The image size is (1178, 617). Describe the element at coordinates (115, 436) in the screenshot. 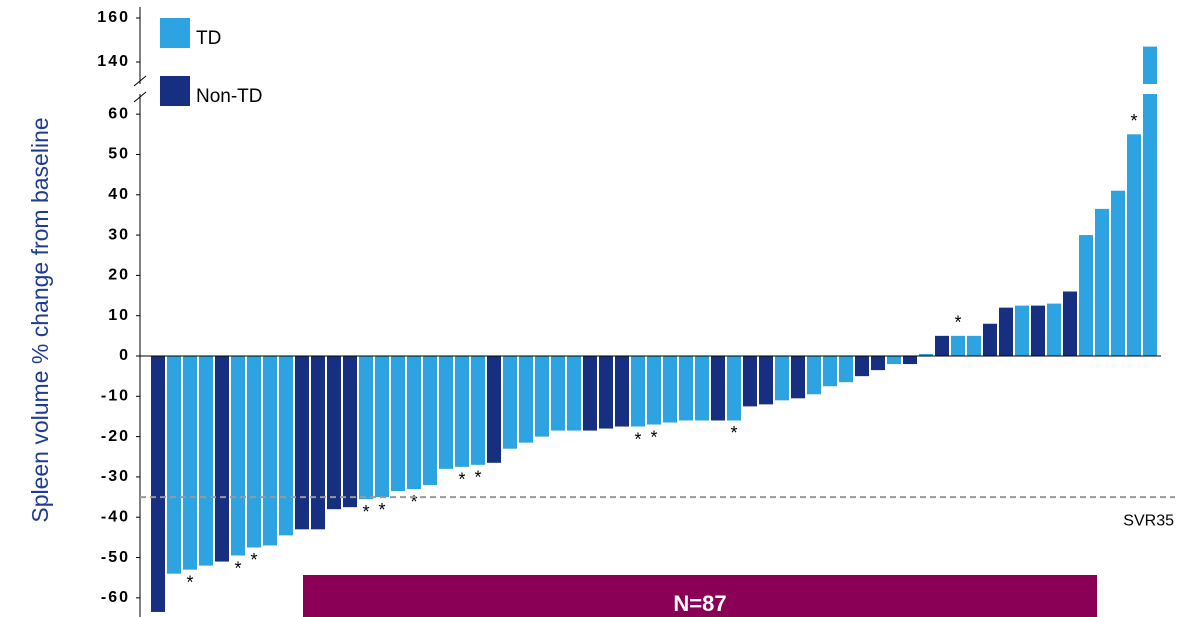

I see `y-tick-label: -20` at that location.